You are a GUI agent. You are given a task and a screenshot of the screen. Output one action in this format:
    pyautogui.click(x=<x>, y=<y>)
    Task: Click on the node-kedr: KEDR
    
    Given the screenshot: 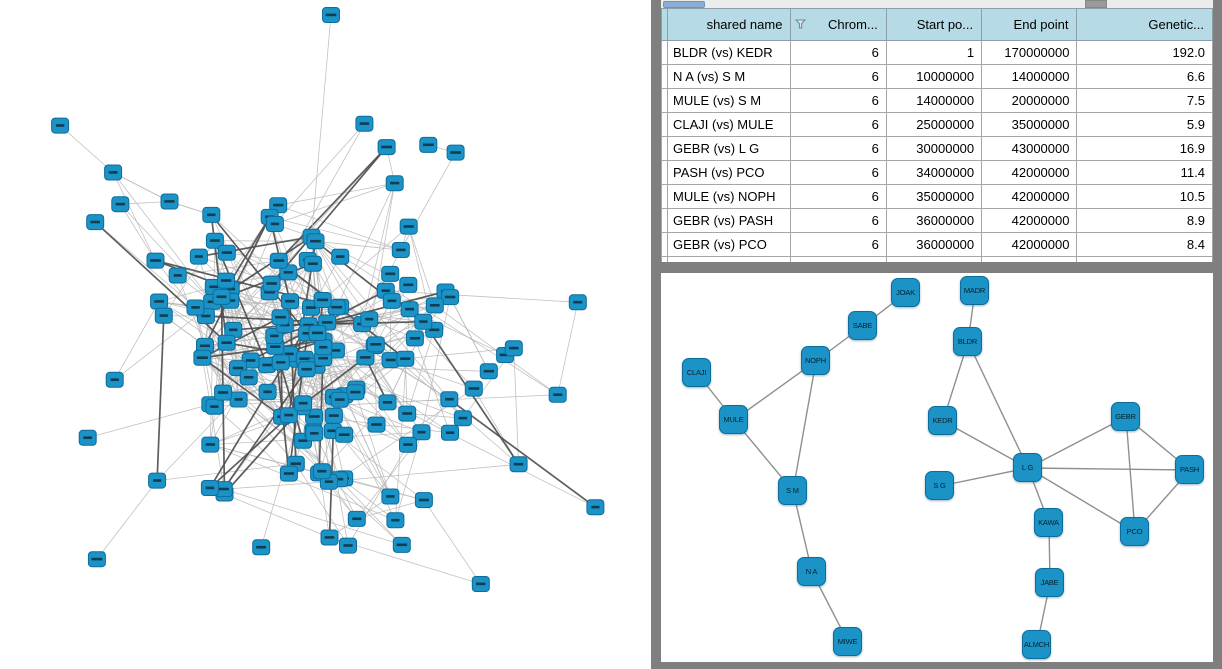 What is the action you would take?
    pyautogui.click(x=942, y=420)
    